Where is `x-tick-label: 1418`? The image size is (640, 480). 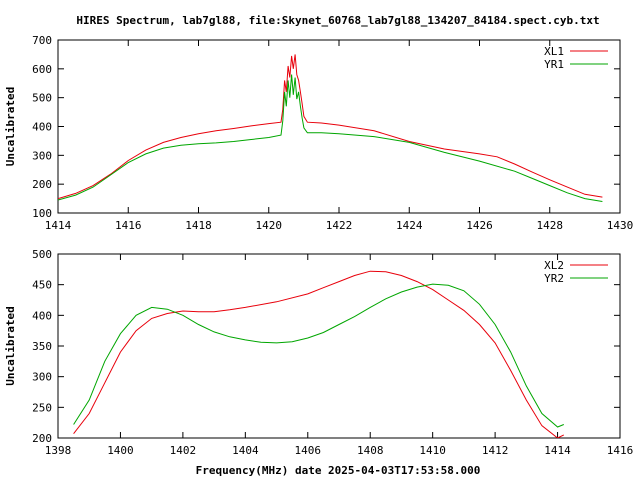 x-tick-label: 1418 is located at coordinates (198, 225).